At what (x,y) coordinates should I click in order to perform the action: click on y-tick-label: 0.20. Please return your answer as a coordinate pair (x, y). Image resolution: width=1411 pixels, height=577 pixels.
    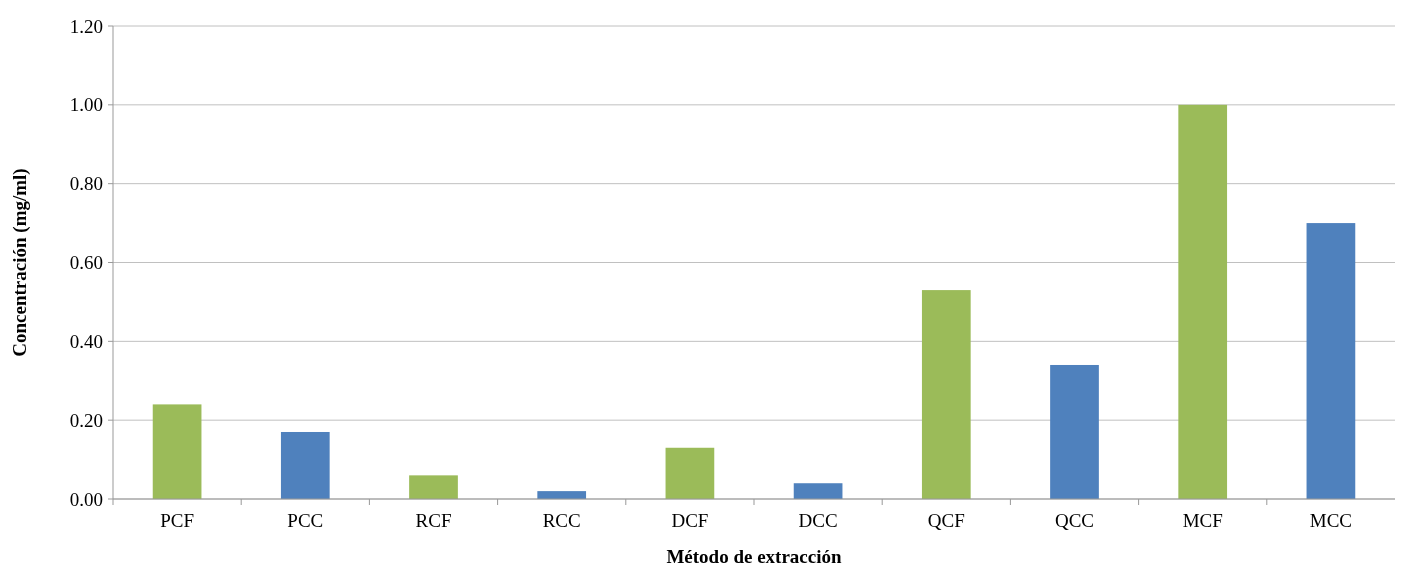
    Looking at the image, I should click on (86, 420).